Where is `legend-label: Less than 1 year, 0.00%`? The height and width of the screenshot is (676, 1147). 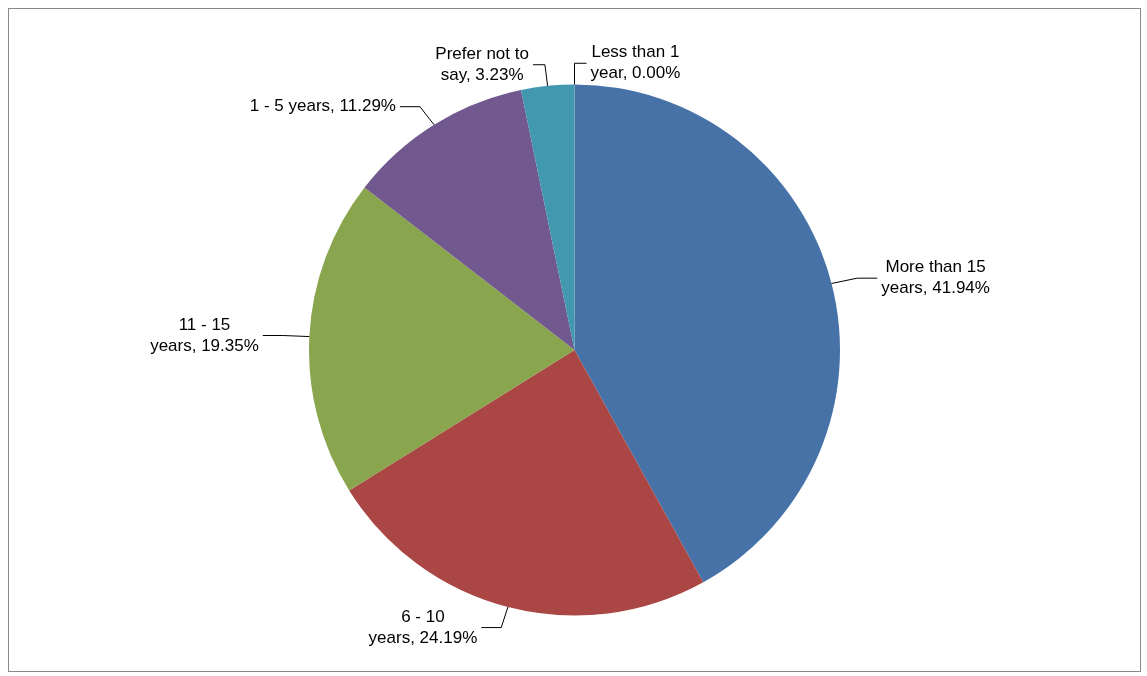 legend-label: Less than 1 year, 0.00% is located at coordinates (635, 62).